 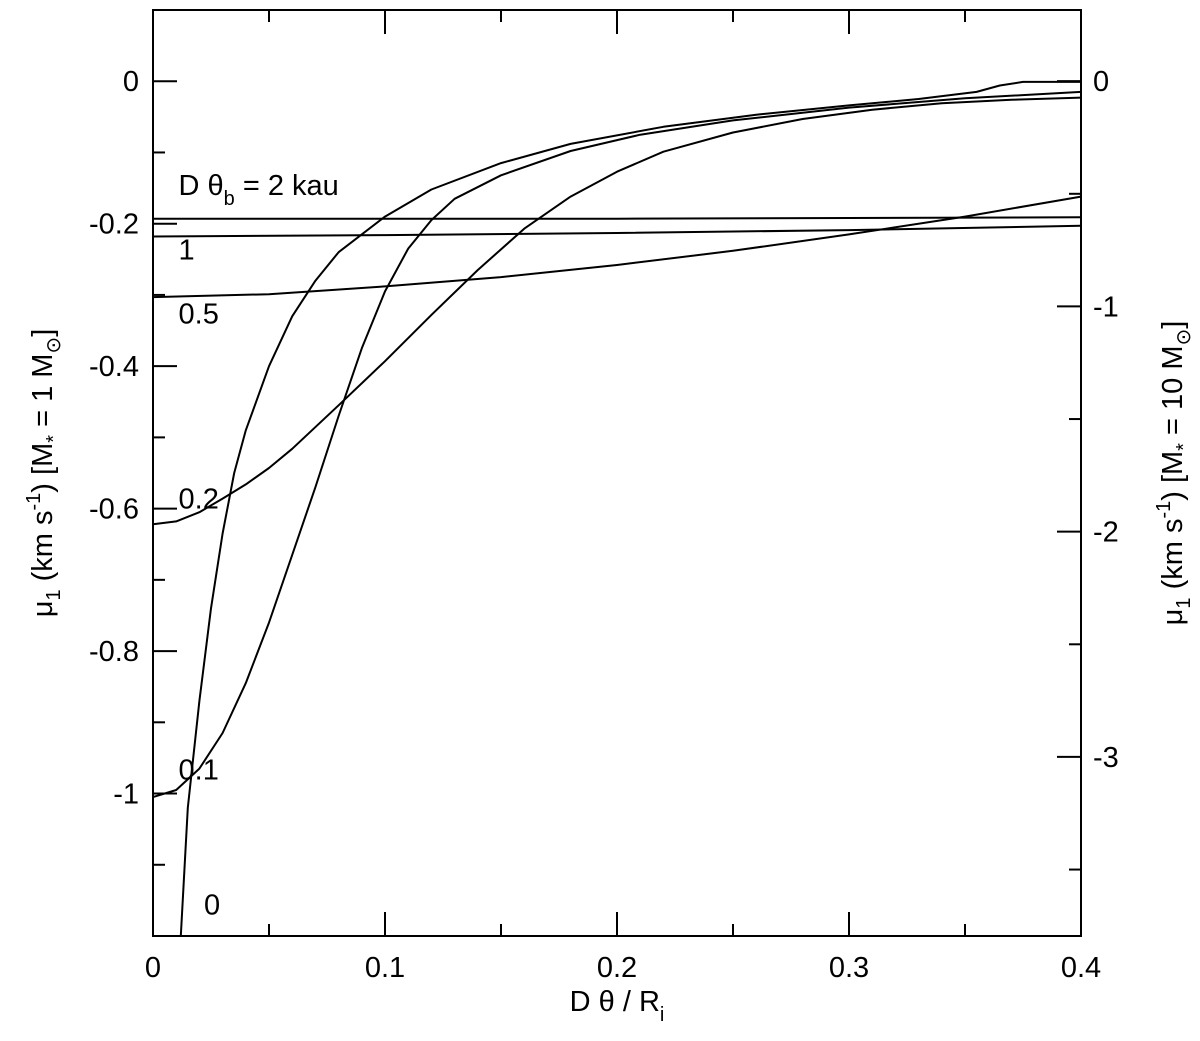 I want to click on series-label-3: 0.2, so click(x=199, y=500).